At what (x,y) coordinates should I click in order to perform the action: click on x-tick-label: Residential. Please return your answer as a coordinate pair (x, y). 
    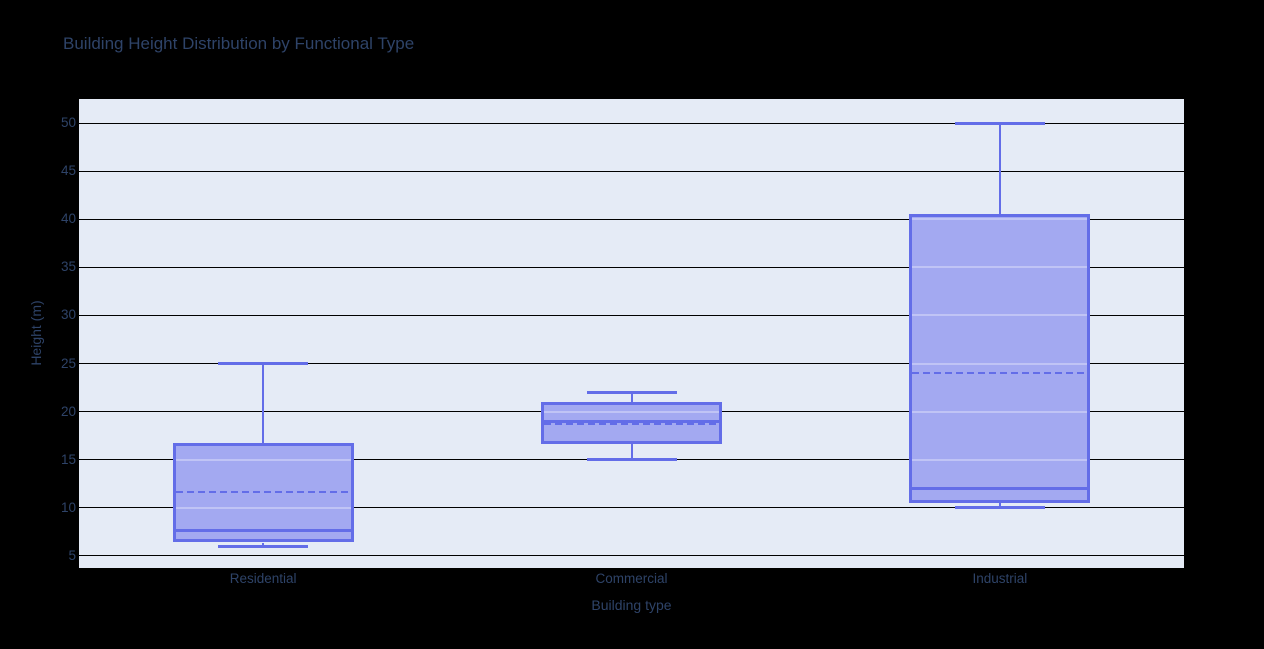
    Looking at the image, I should click on (263, 578).